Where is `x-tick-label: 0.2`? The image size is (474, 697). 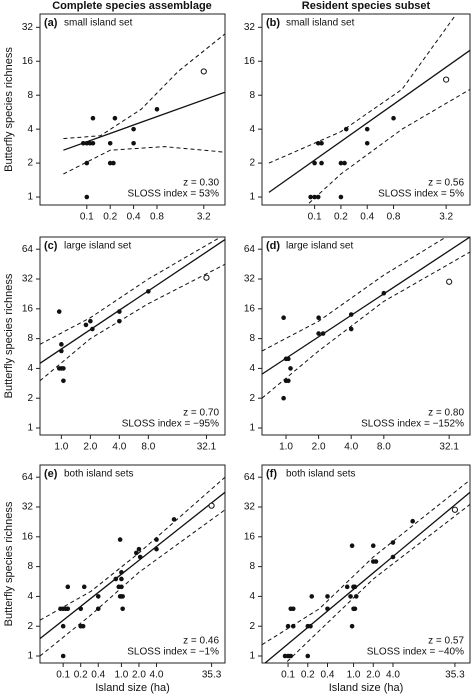 x-tick-label: 0.2 is located at coordinates (308, 675).